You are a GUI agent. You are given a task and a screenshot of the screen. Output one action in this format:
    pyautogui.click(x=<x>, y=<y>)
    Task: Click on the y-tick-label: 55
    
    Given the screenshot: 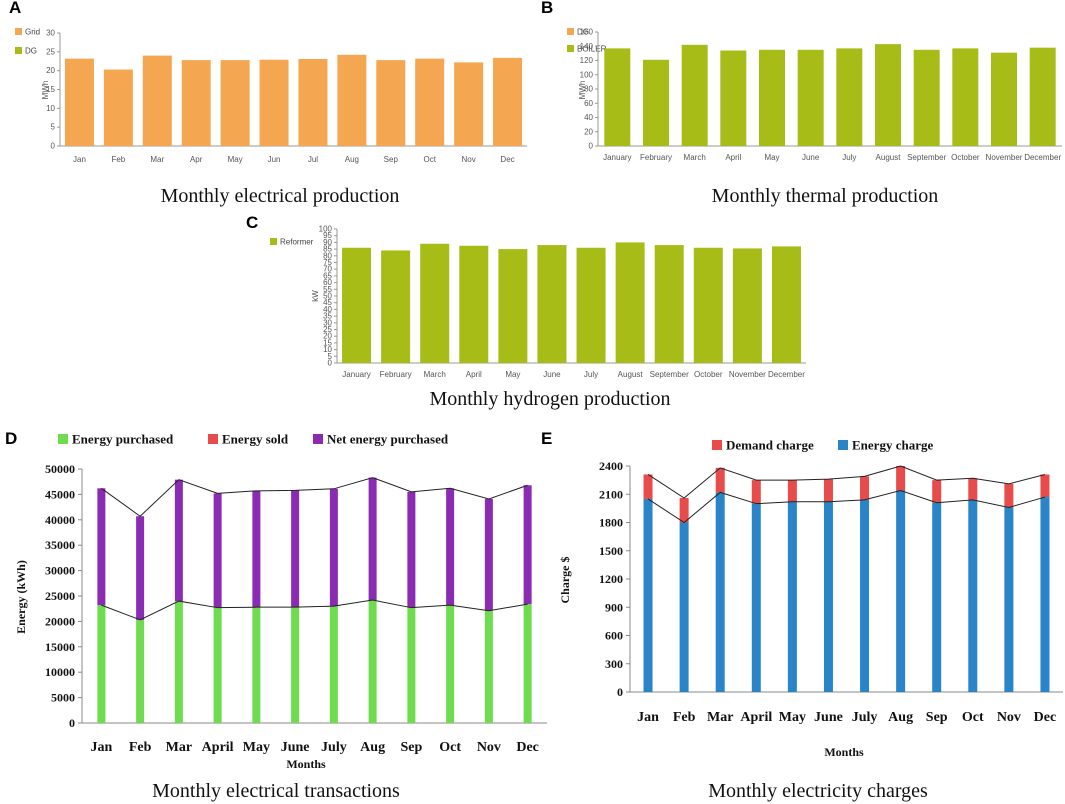 What is the action you would take?
    pyautogui.click(x=327, y=289)
    